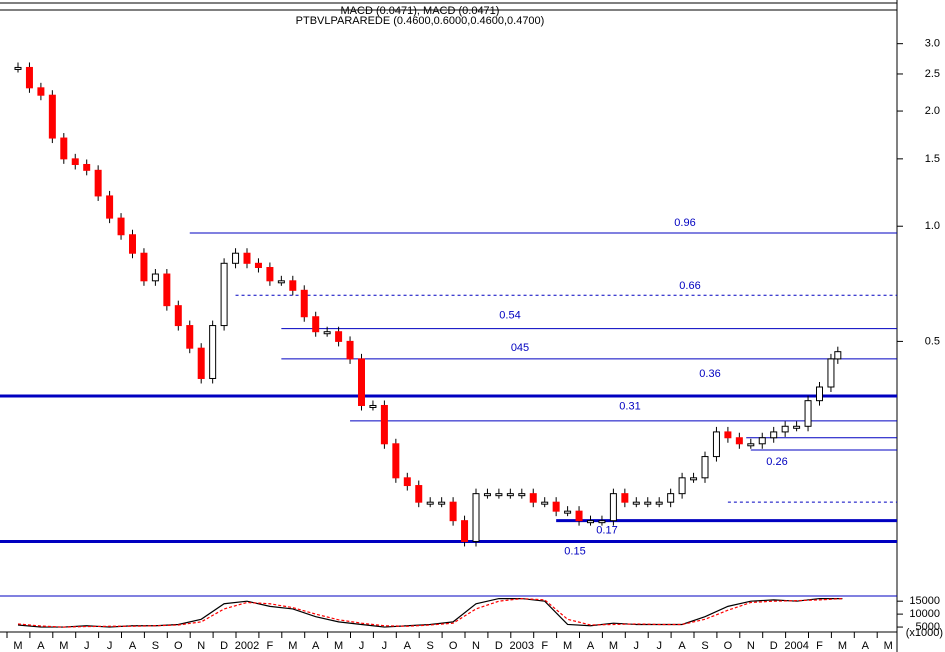 The image size is (945, 652). What do you see at coordinates (684, 223) in the screenshot?
I see `level-label: 0.96` at bounding box center [684, 223].